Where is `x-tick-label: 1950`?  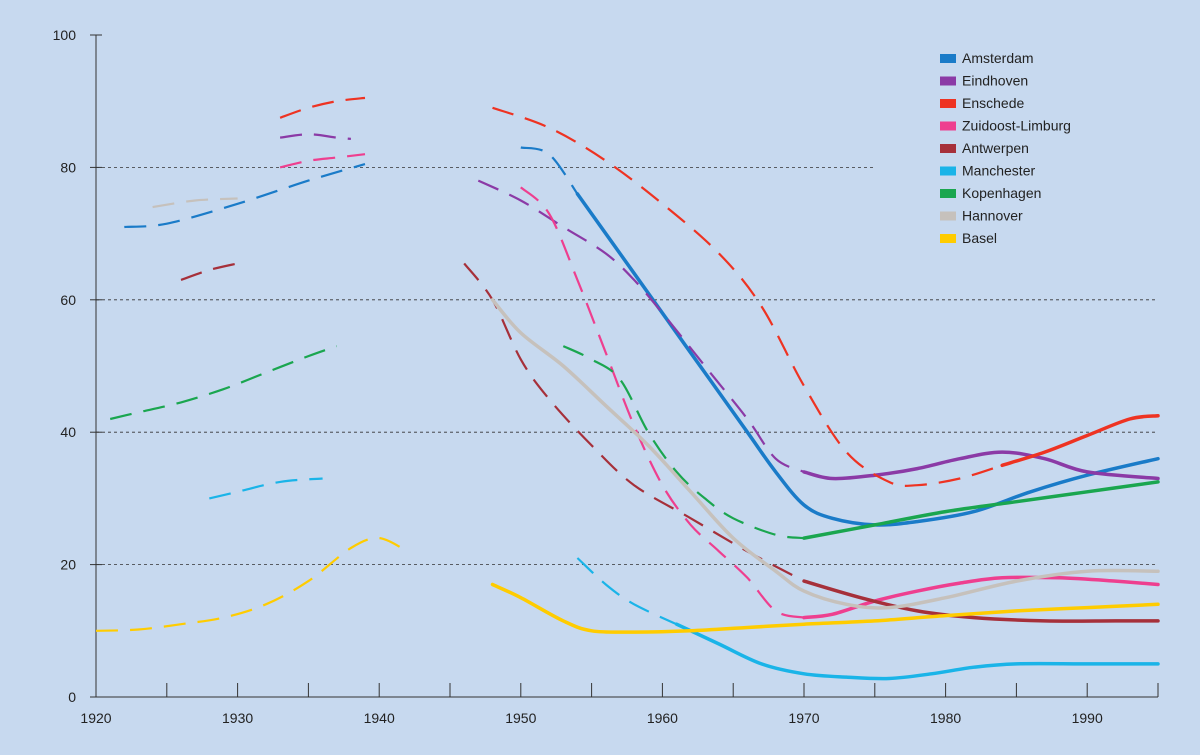 x-tick-label: 1950 is located at coordinates (520, 718).